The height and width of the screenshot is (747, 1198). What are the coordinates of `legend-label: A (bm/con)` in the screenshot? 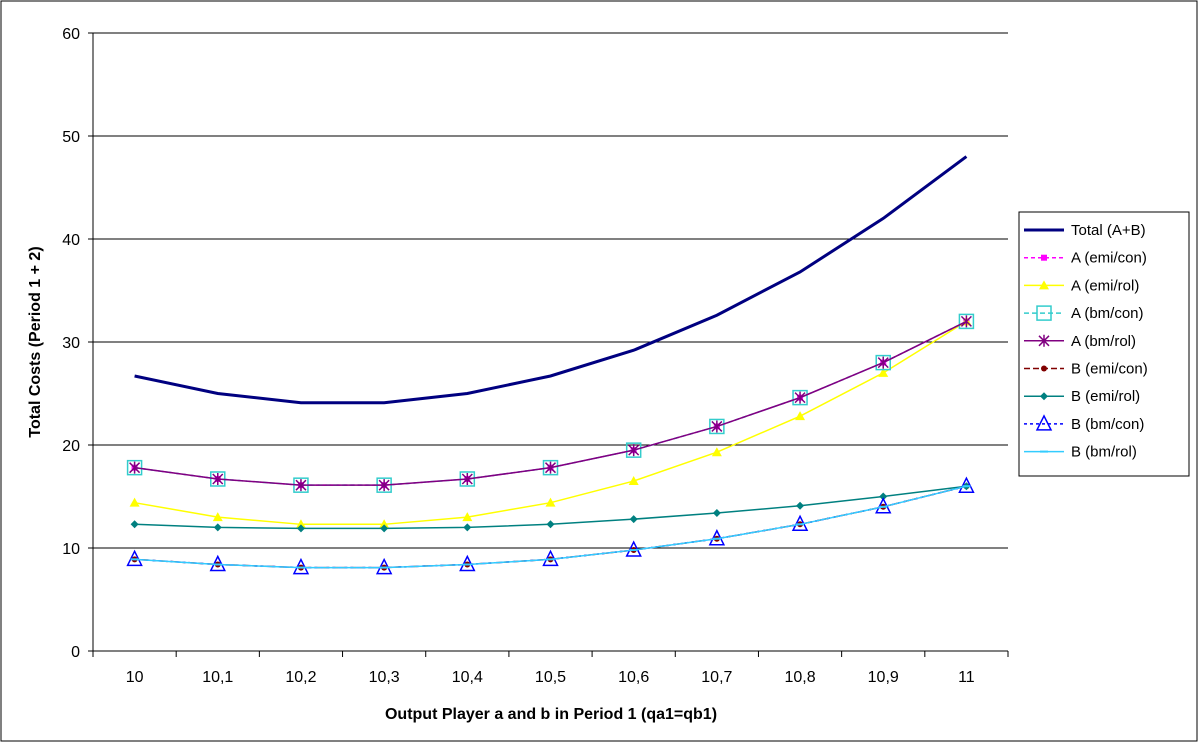 It's located at (1107, 313).